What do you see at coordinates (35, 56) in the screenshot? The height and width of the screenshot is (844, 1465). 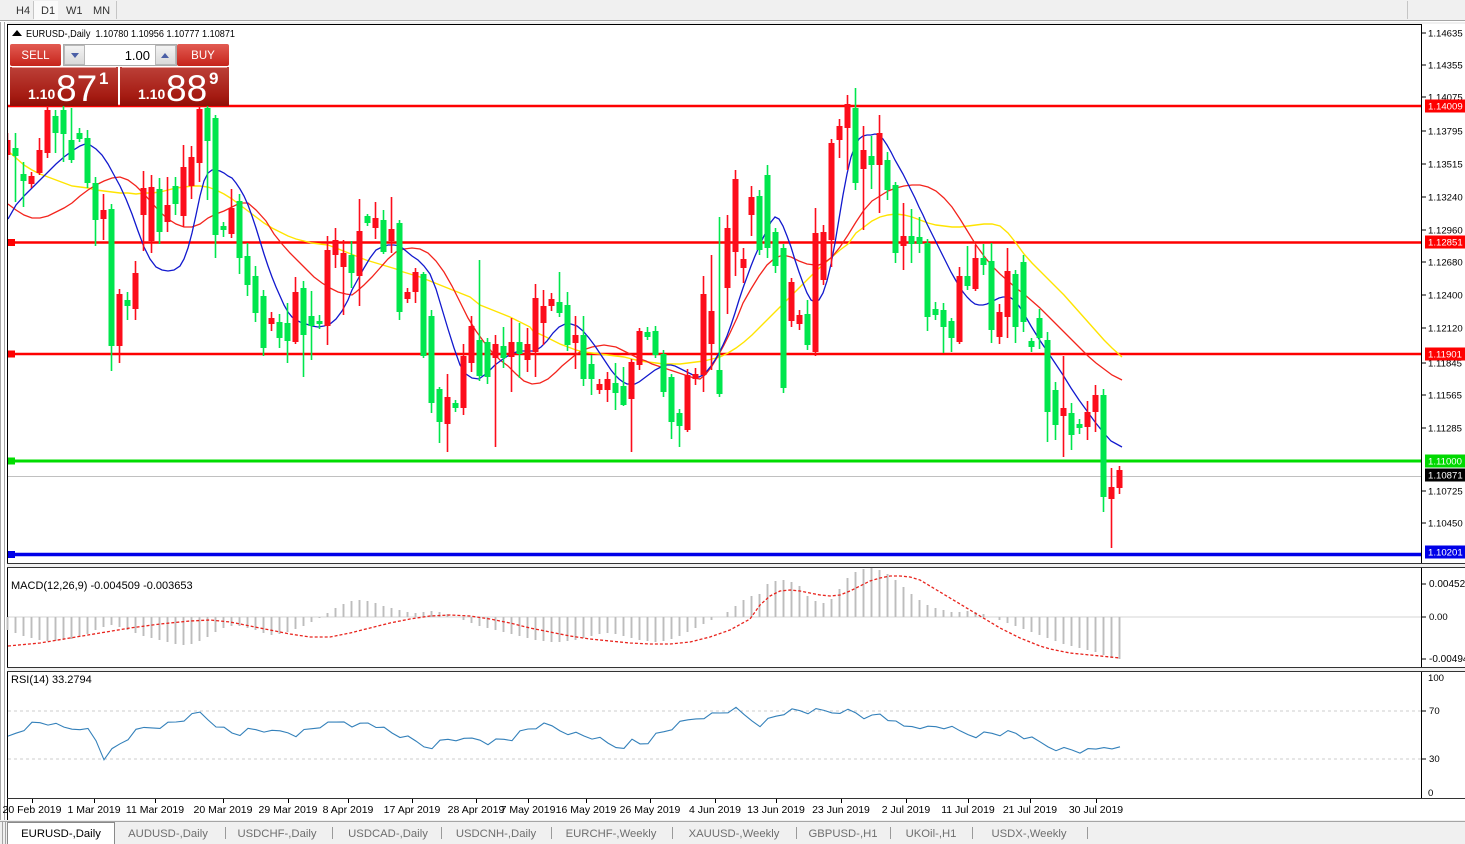 I see `svg-text: SELL` at bounding box center [35, 56].